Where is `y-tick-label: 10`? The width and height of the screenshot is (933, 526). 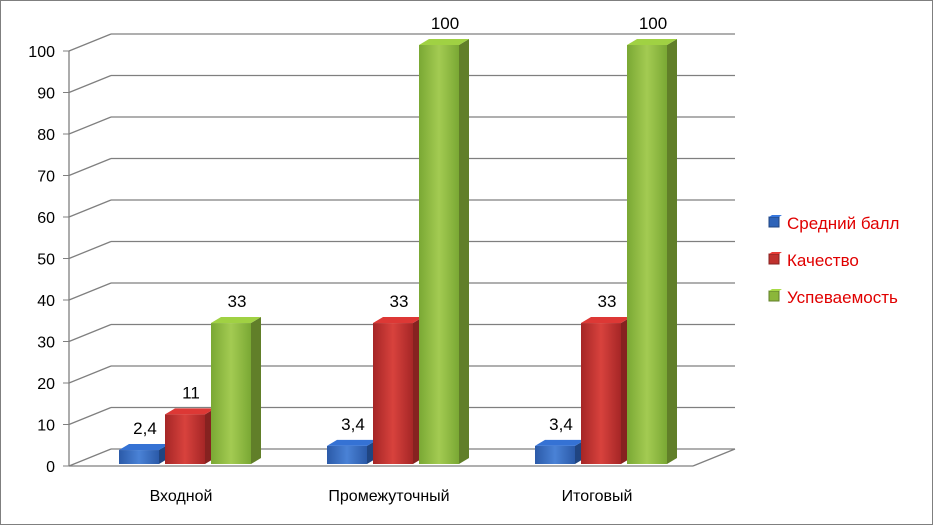 y-tick-label: 10 is located at coordinates (46, 426).